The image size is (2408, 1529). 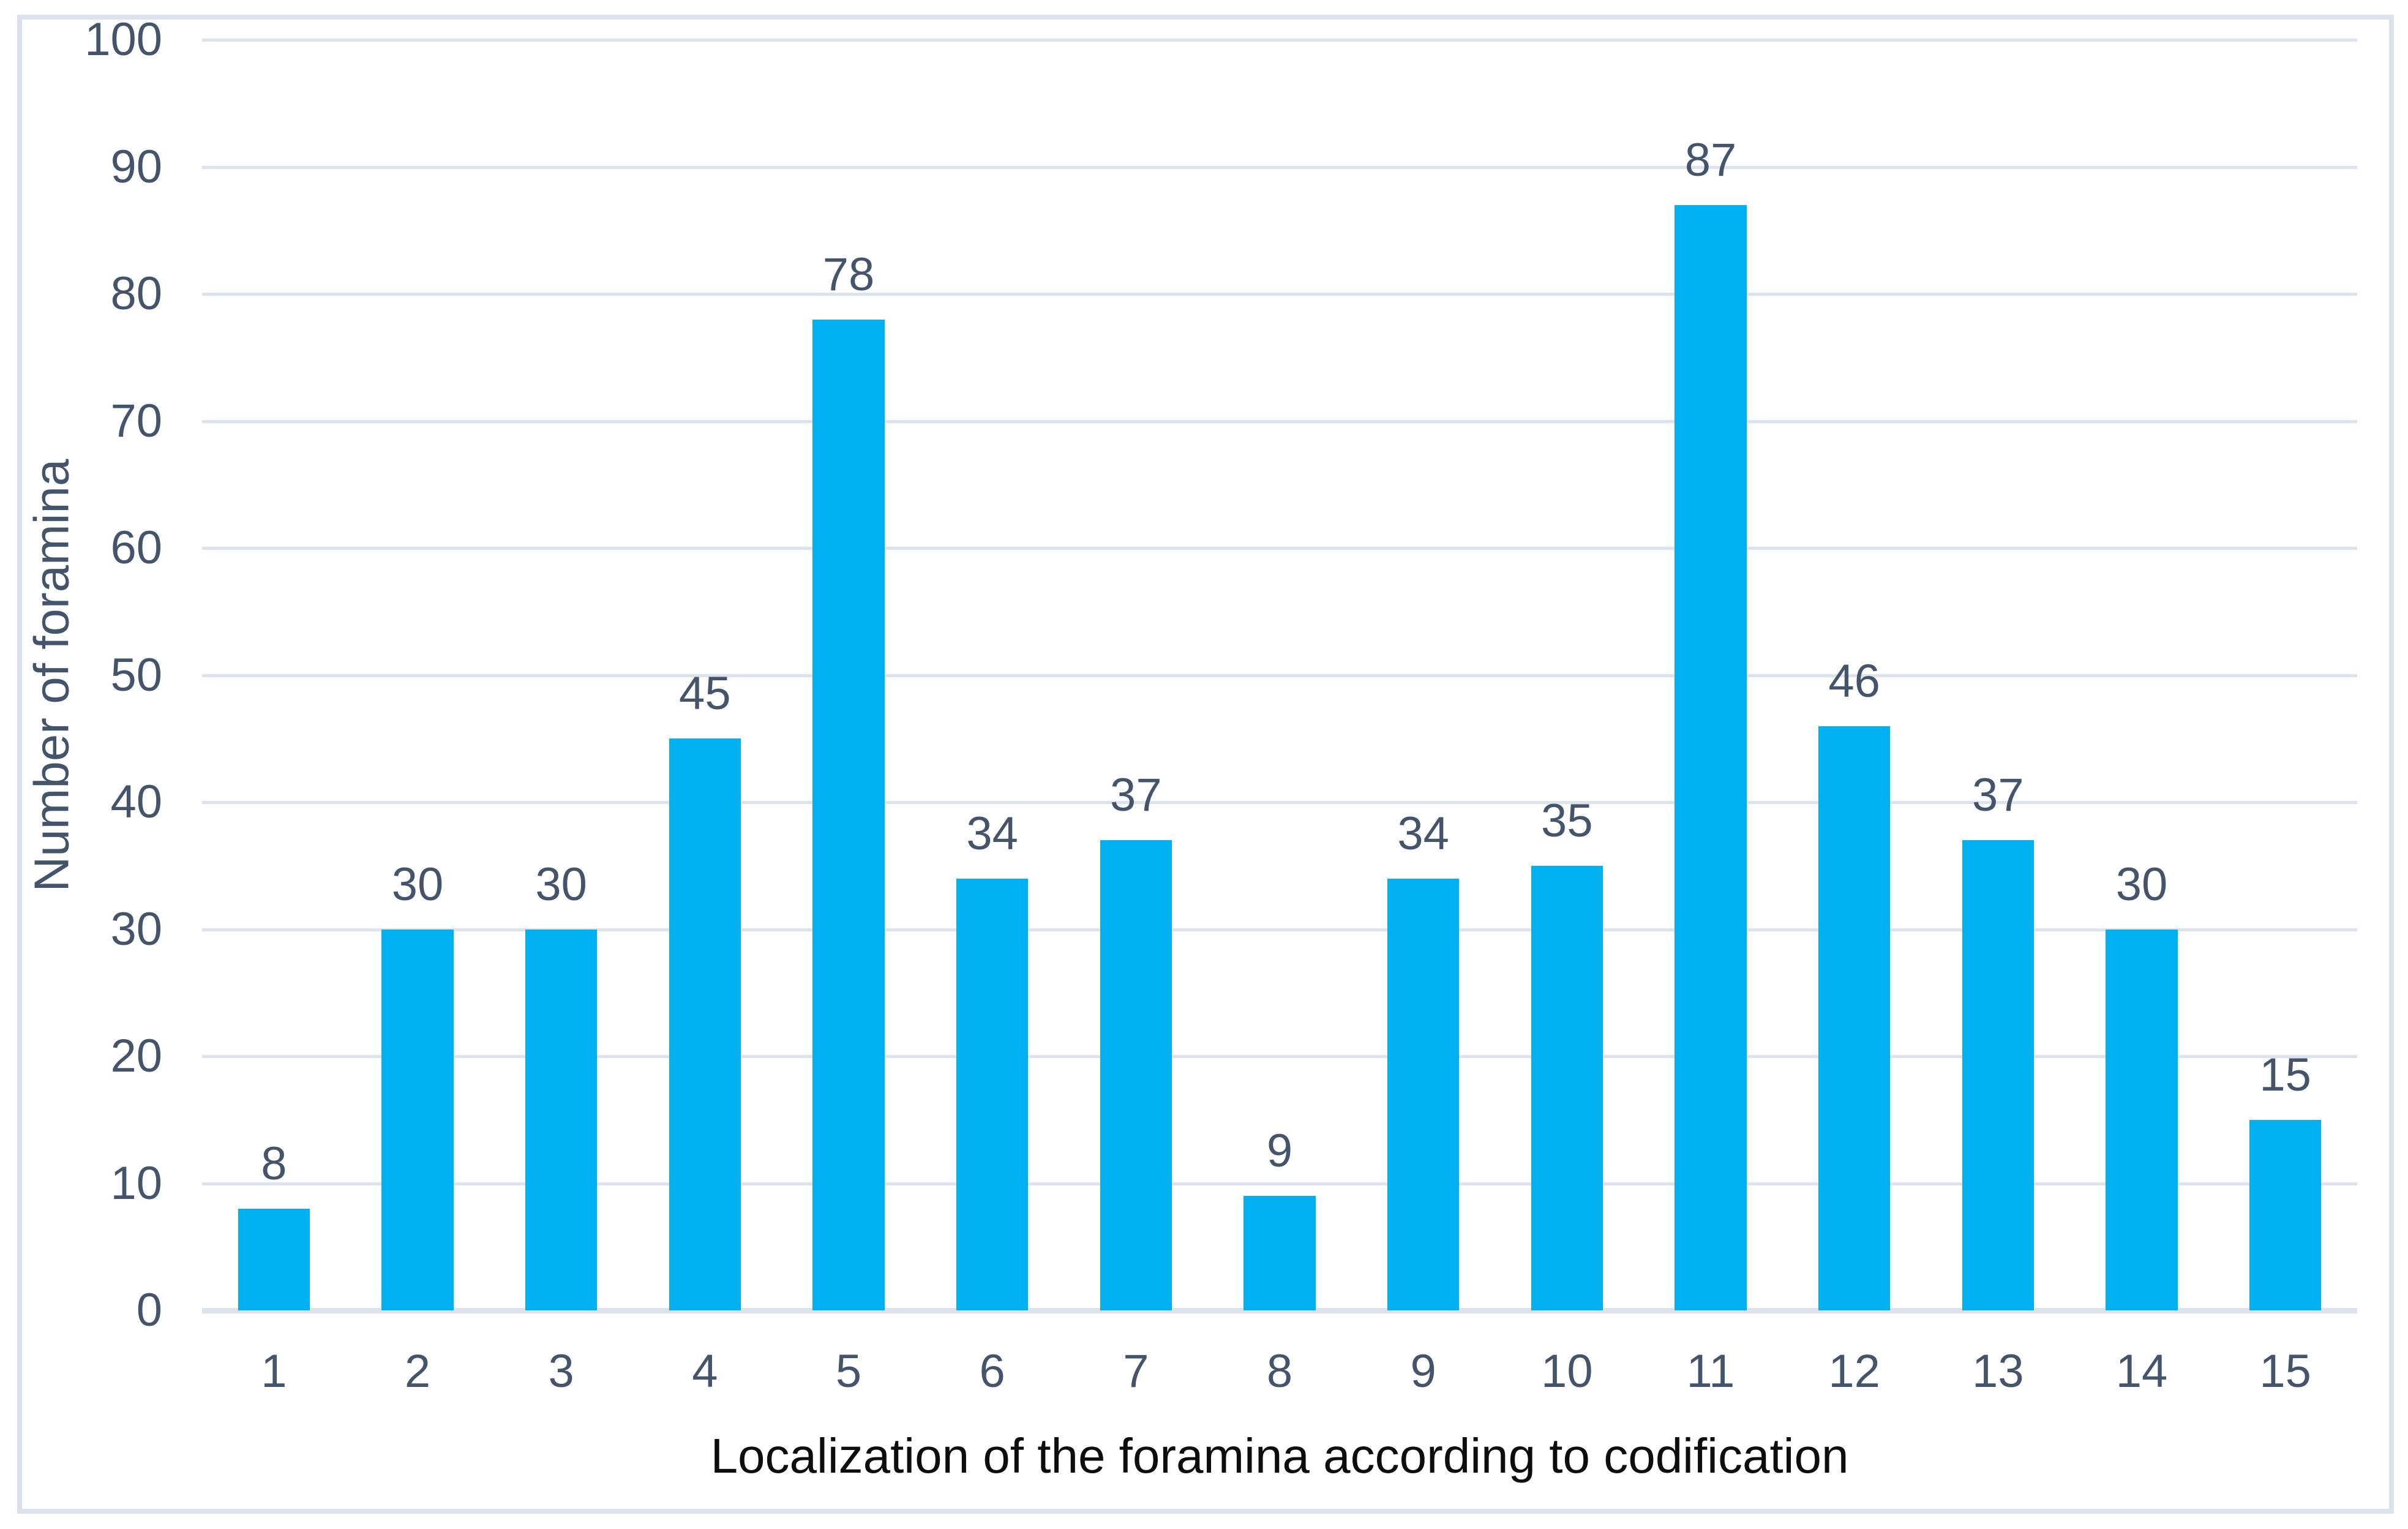 What do you see at coordinates (136, 420) in the screenshot?
I see `y-axis-tick-label: 70` at bounding box center [136, 420].